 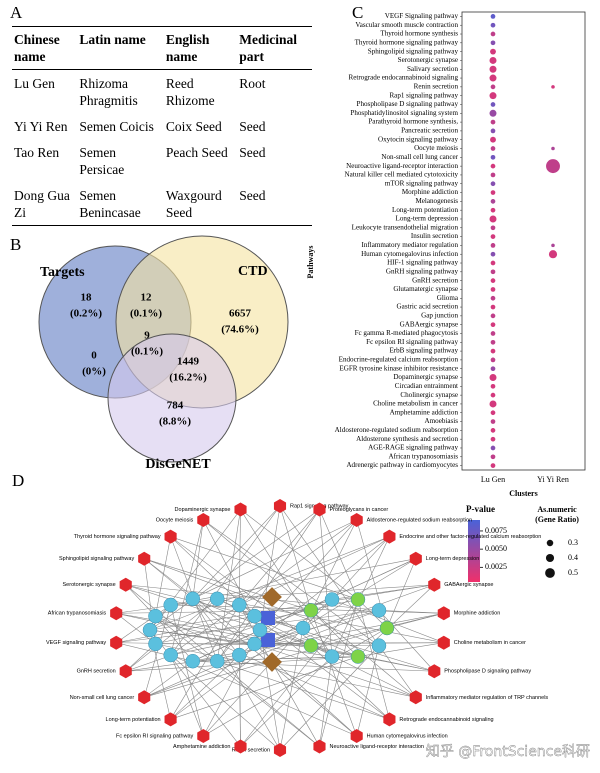 What do you see at coordinates (155, 736) in the screenshot?
I see `pathway-label: Fc epsilon RI signaling pathway` at bounding box center [155, 736].